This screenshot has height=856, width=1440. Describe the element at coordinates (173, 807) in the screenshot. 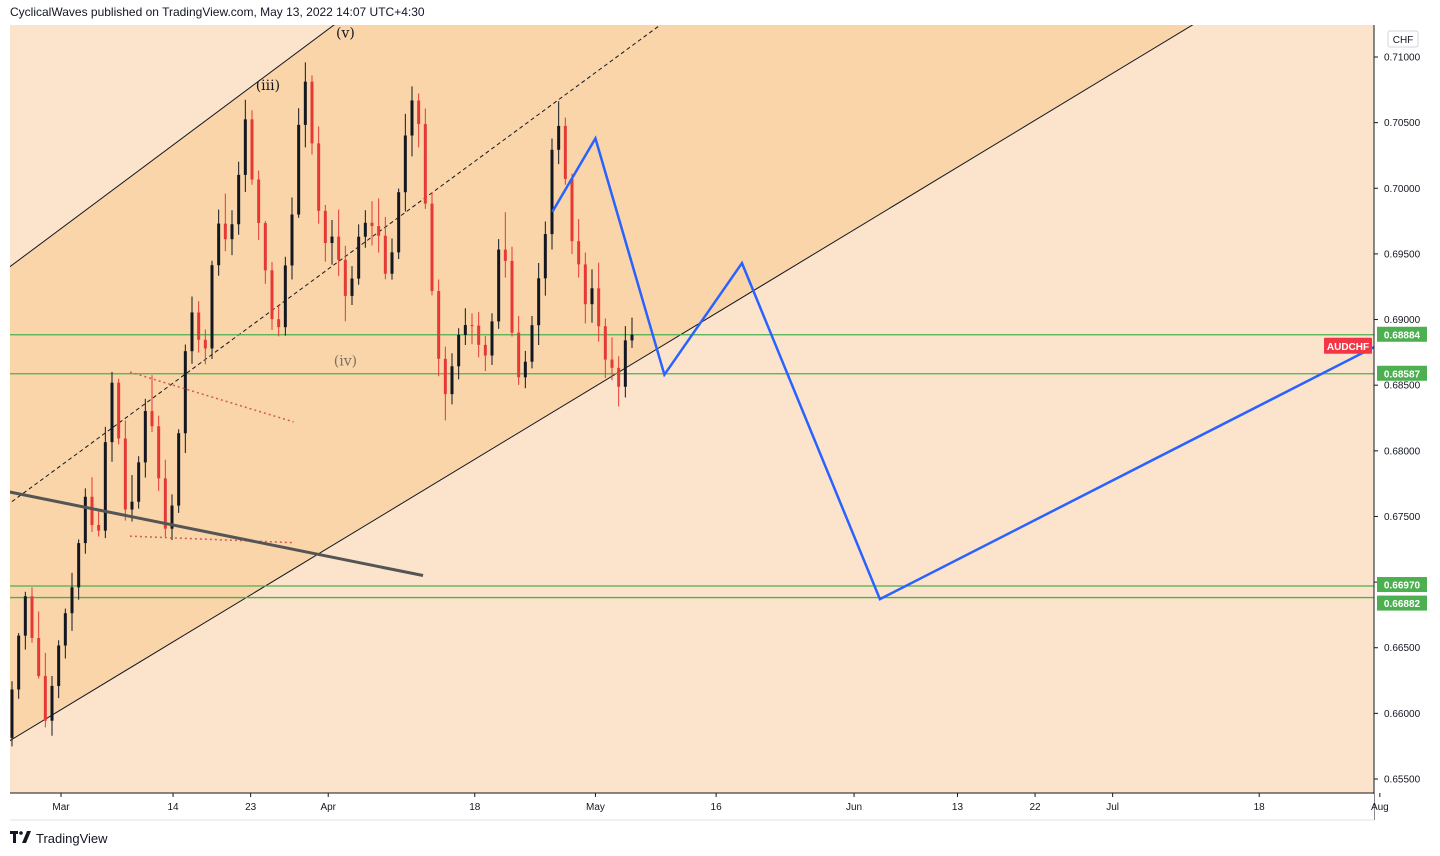

I see `x-tick-label: 14` at that location.